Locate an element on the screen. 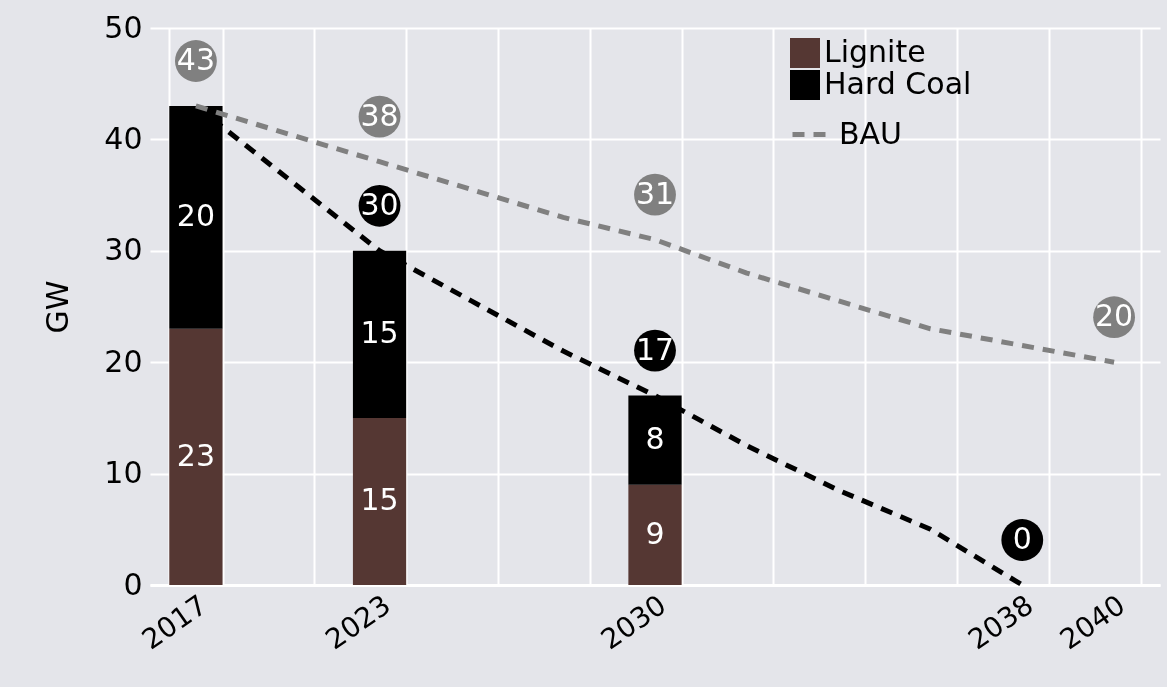 The image size is (1167, 687). y-tick-label: 50 is located at coordinates (123, 27).